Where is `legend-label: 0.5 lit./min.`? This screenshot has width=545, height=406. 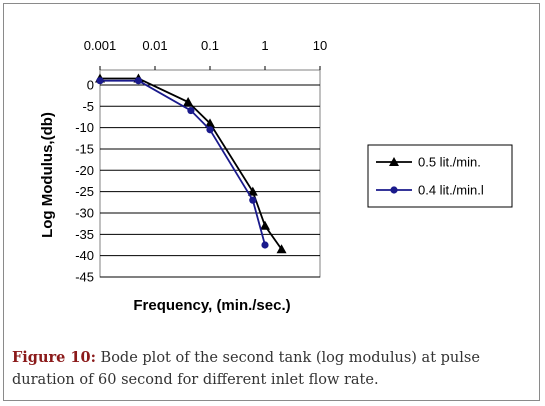 legend-label: 0.5 lit./min. is located at coordinates (449, 162).